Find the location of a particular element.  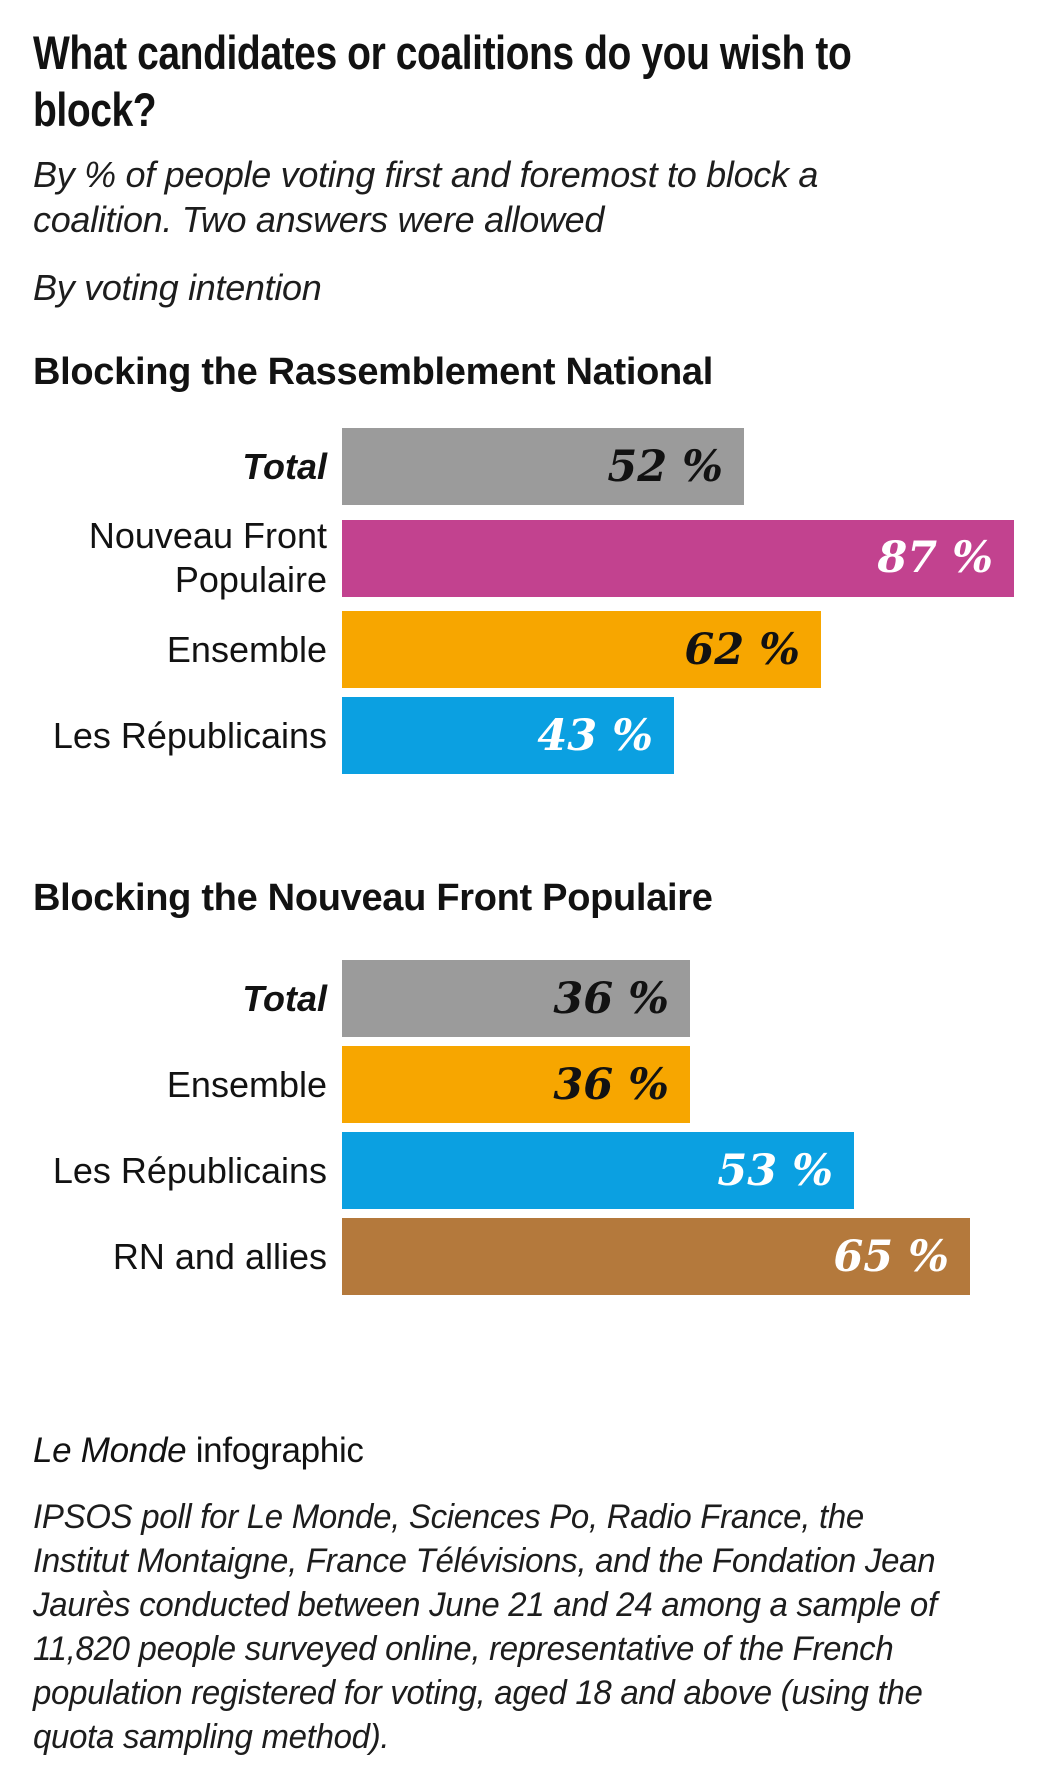

bar: 87 % is located at coordinates (678, 558).